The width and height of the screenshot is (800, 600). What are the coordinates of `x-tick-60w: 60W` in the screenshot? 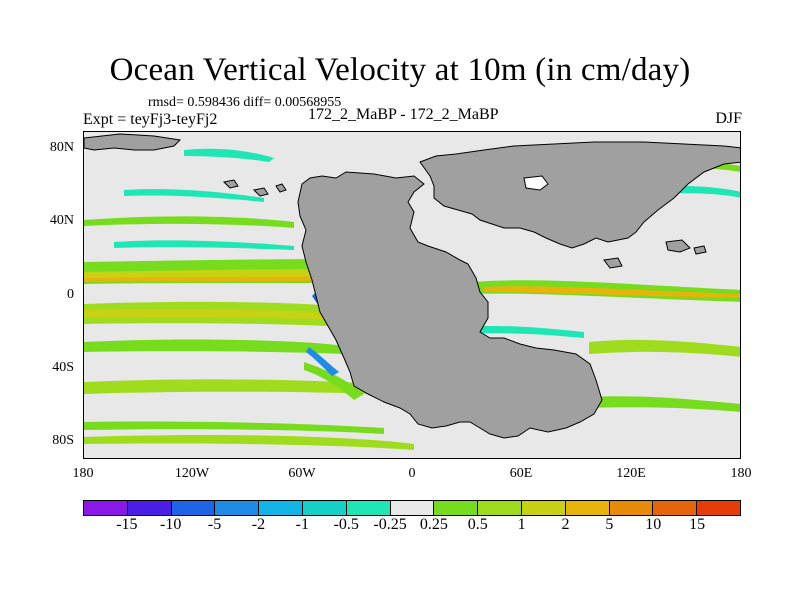 It's located at (302, 473).